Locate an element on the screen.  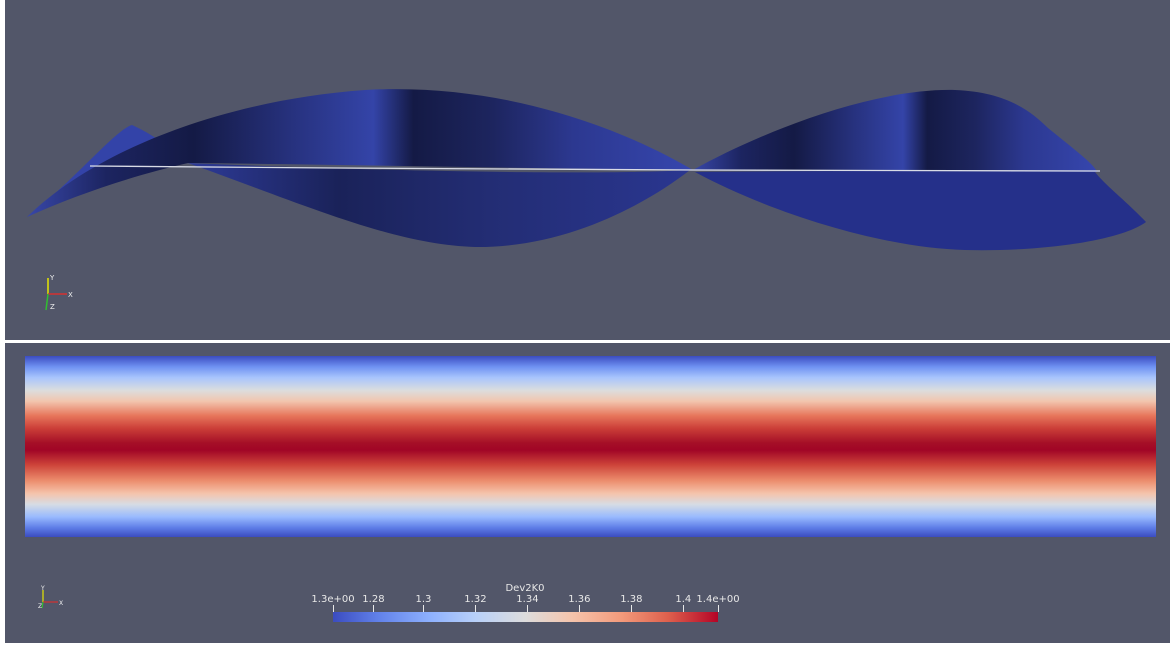
colorbar-tick-label: 1.28 is located at coordinates (373, 599).